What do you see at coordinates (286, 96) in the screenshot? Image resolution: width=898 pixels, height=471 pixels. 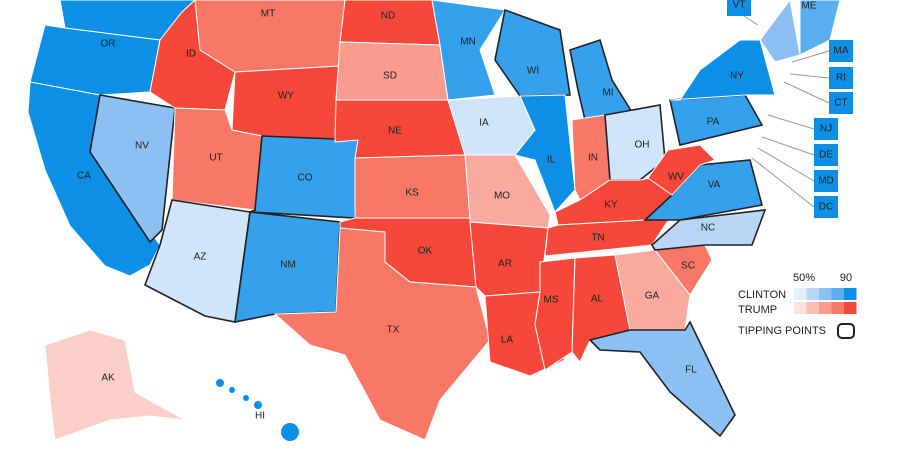 I see `state-label: WY` at bounding box center [286, 96].